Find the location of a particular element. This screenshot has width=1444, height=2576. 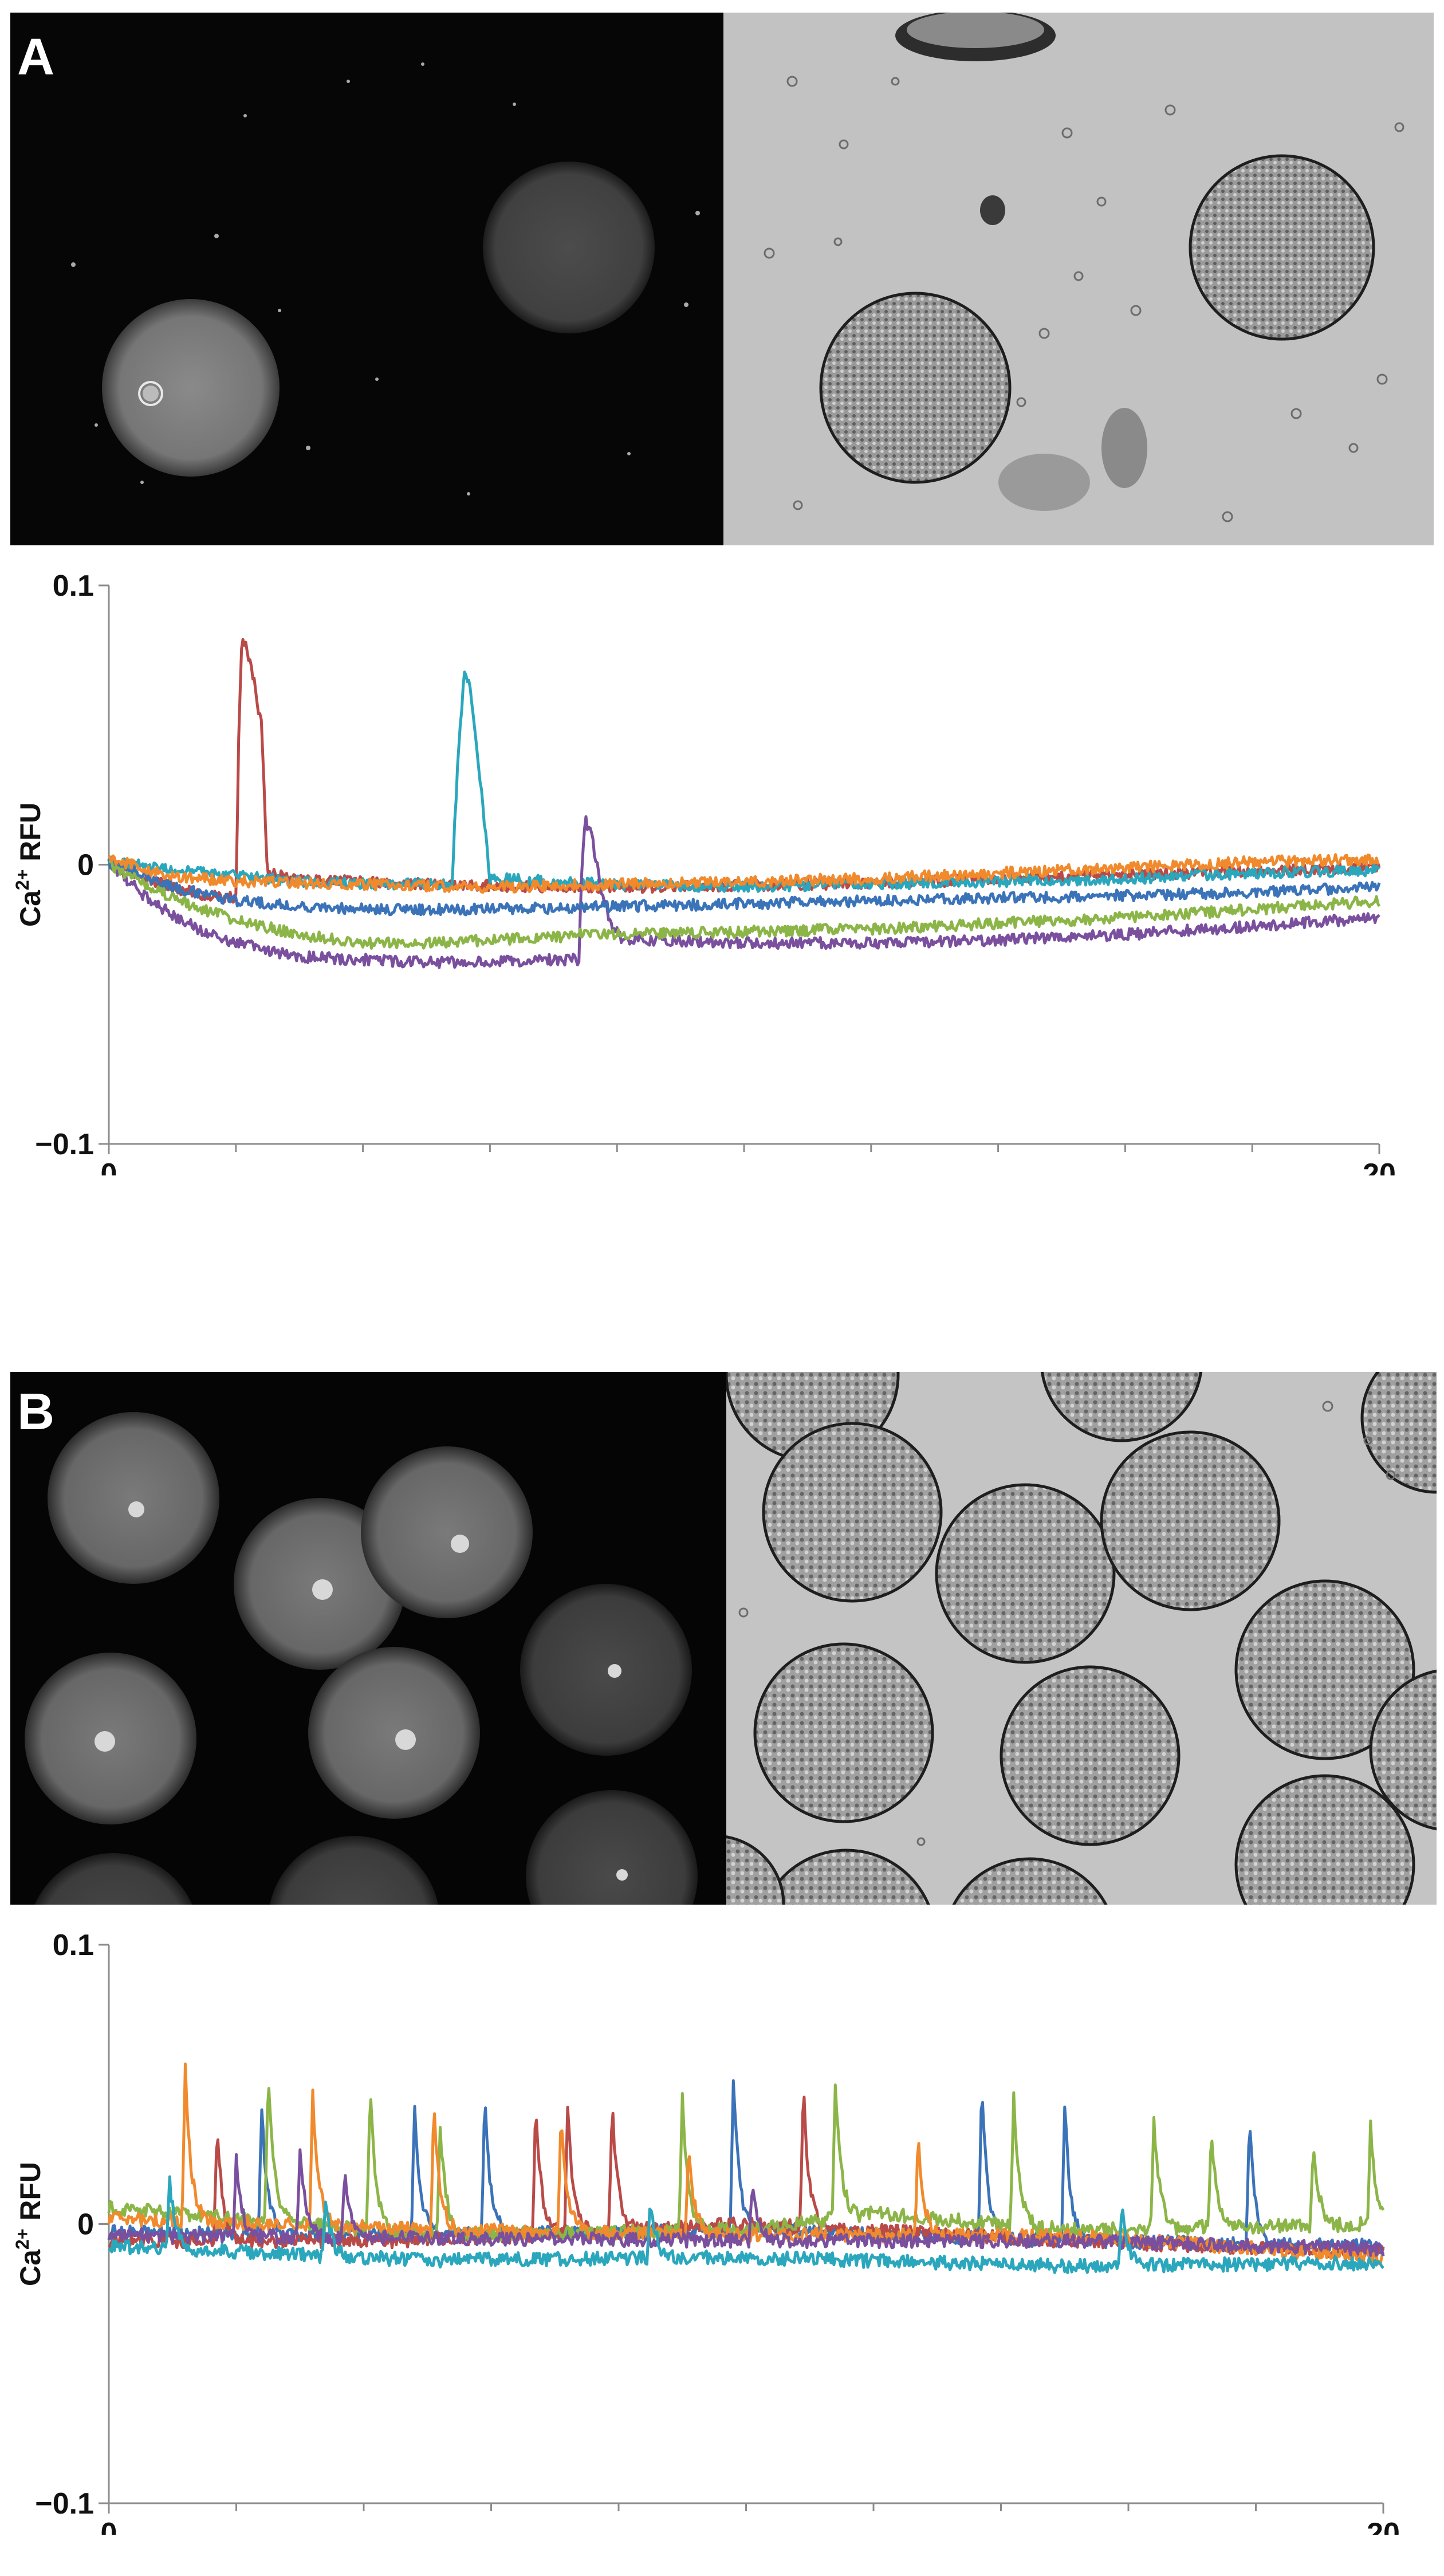

series-line-blue is located at coordinates (744, 888).